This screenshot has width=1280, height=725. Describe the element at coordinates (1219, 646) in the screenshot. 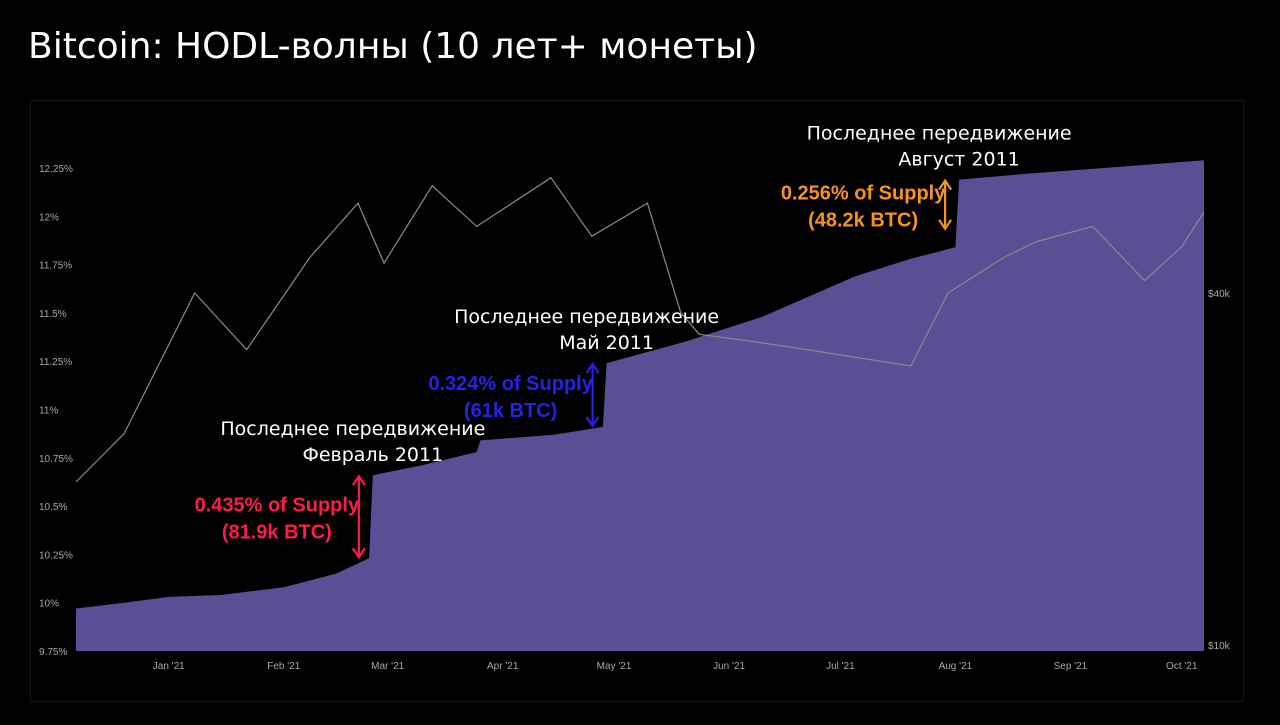

I see `y2-tick-label: $10k` at that location.